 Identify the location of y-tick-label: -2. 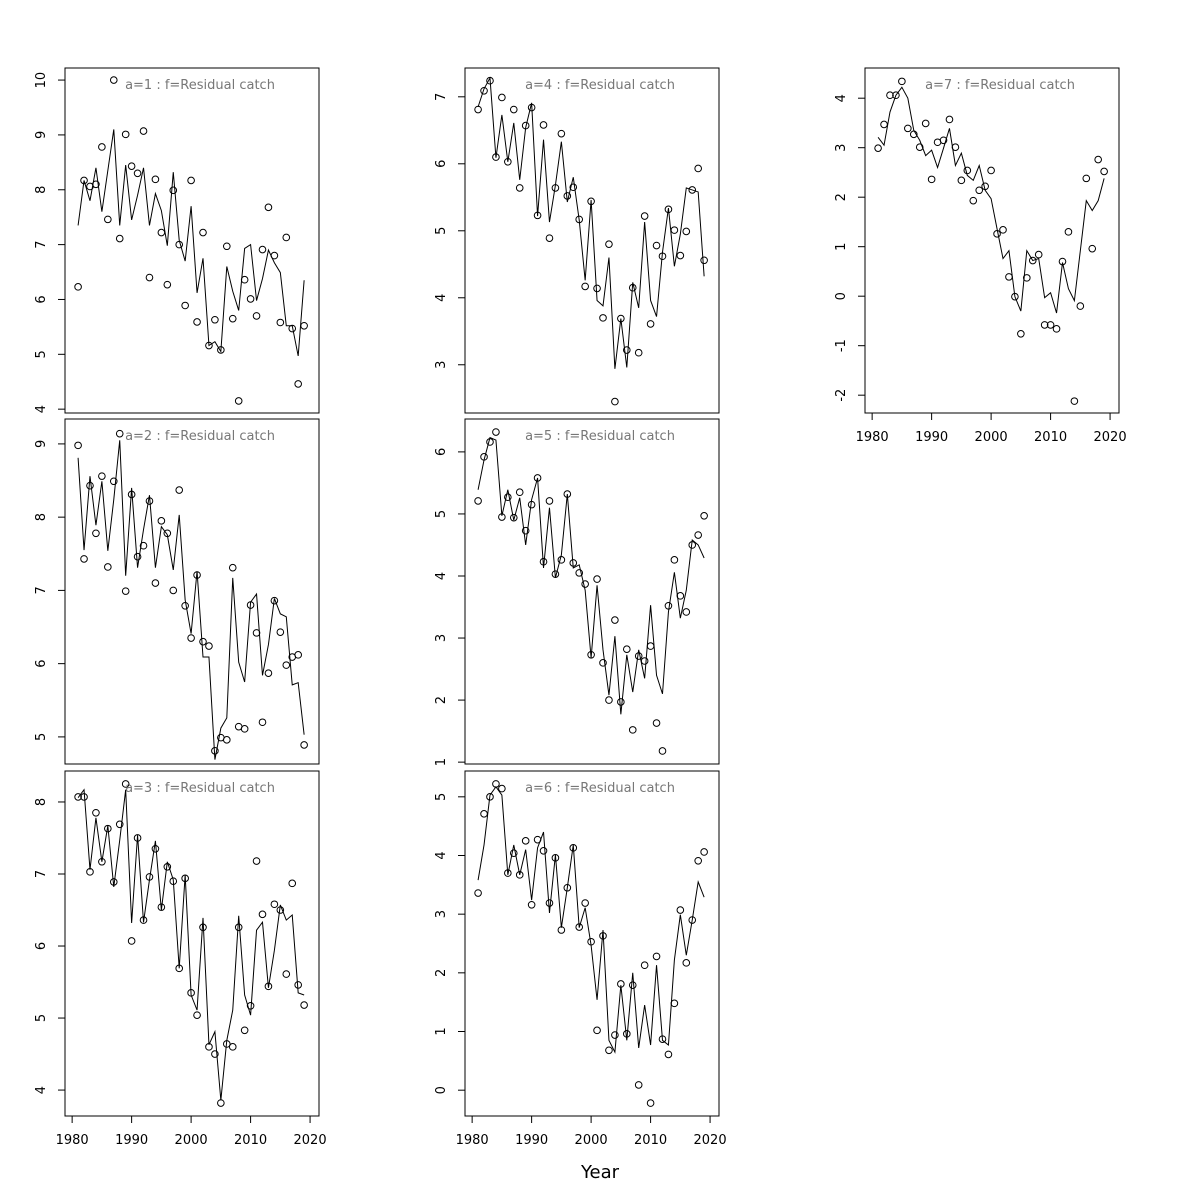
(841, 395).